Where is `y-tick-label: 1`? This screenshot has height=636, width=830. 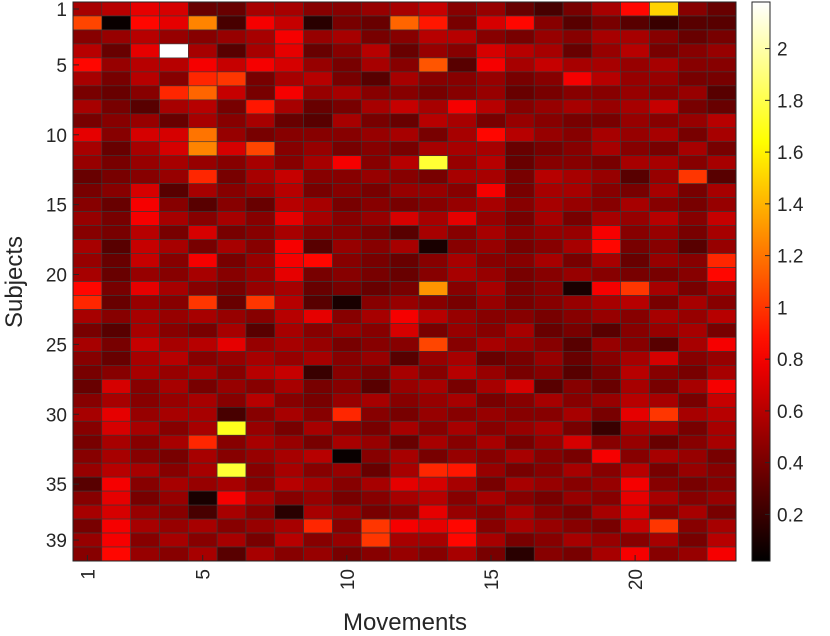 y-tick-label: 1 is located at coordinates (61, 10).